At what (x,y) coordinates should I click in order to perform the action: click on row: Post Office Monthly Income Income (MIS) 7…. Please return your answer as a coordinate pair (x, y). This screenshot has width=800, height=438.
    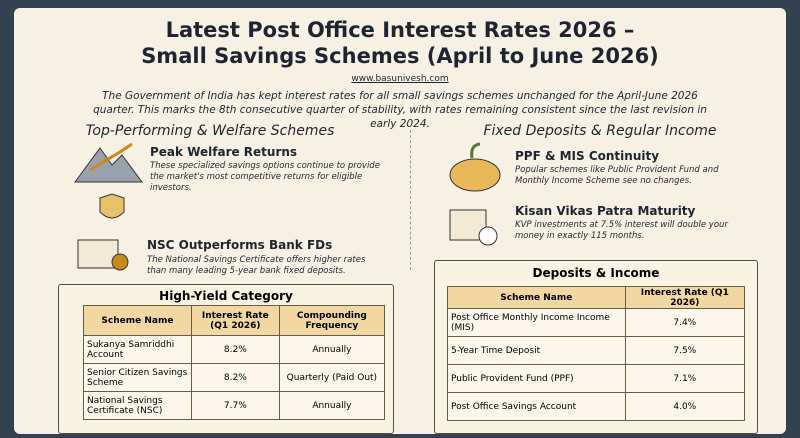
    Looking at the image, I should click on (596, 322).